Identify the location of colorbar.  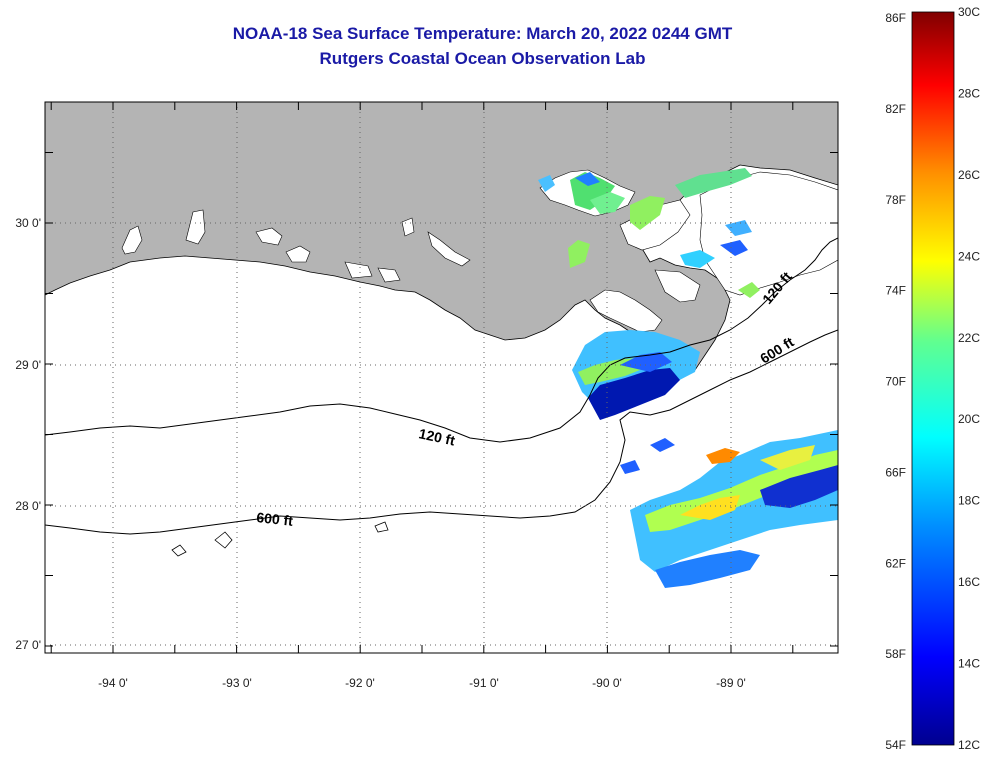
(933, 378).